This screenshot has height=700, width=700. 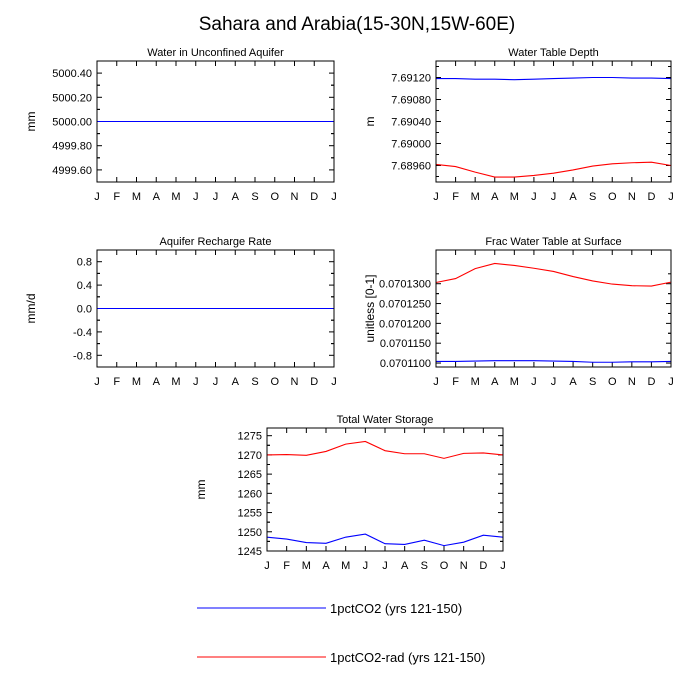 I want to click on y-tick-label: 0.0, so click(x=84, y=310).